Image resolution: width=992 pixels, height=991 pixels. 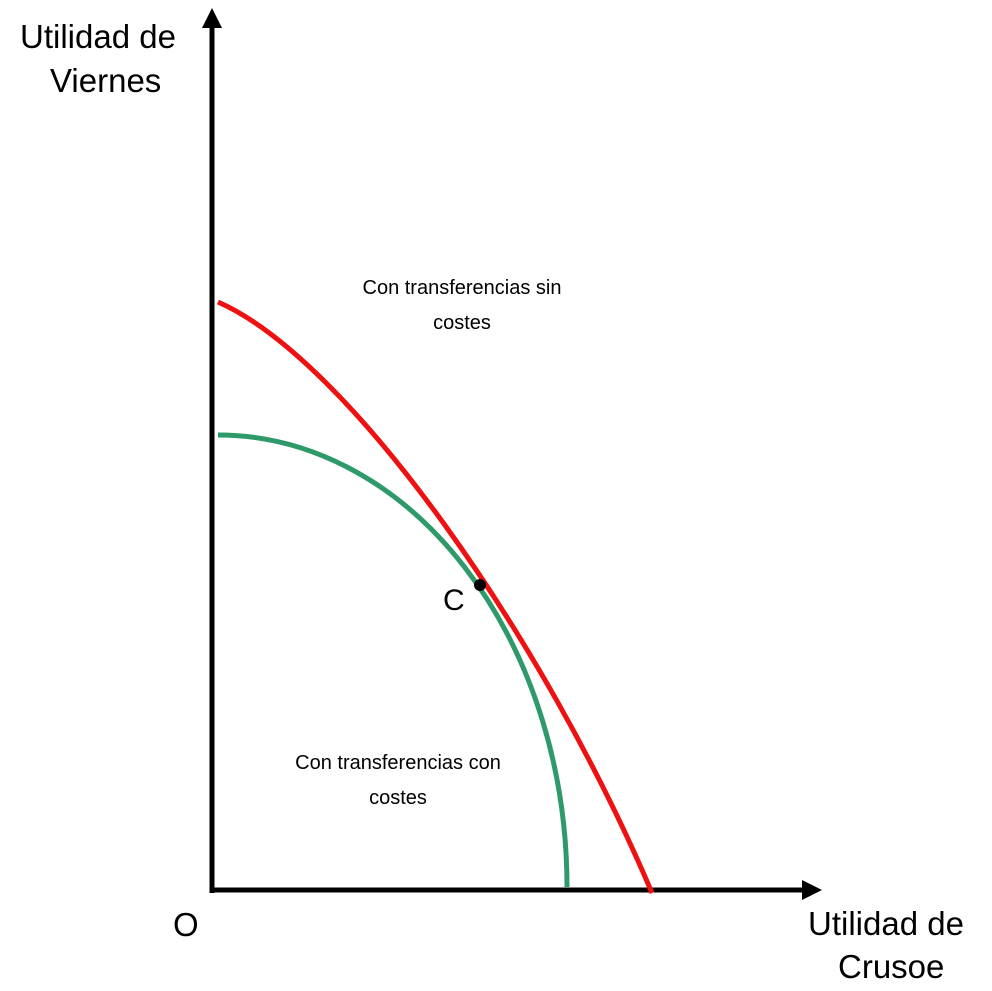 I want to click on curve-label: Con transferencias sin, so click(x=462, y=288).